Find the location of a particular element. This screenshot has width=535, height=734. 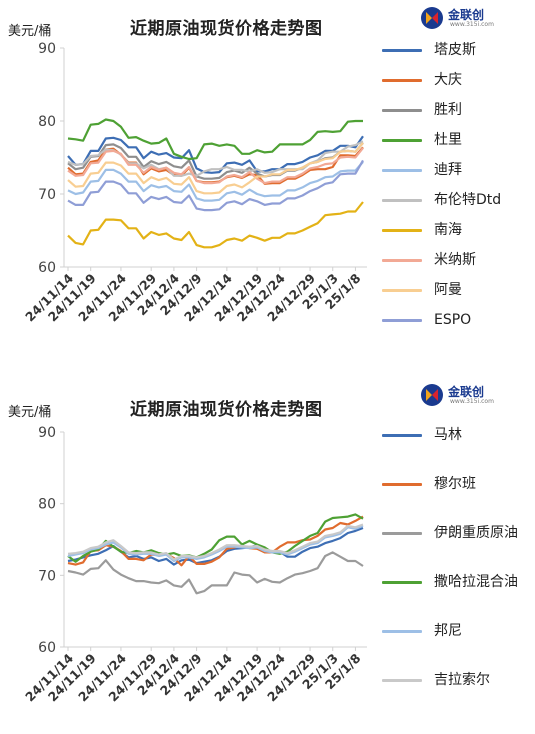

legend-label: 邦尼 is located at coordinates (448, 631).